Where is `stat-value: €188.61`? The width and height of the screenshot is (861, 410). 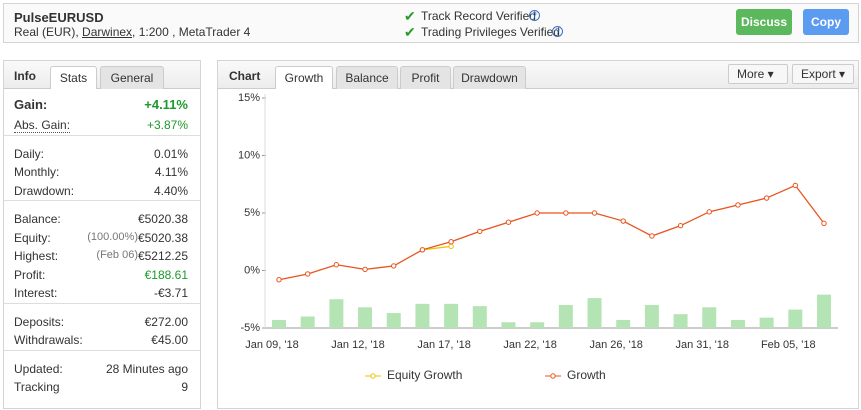
stat-value: €188.61 is located at coordinates (166, 274).